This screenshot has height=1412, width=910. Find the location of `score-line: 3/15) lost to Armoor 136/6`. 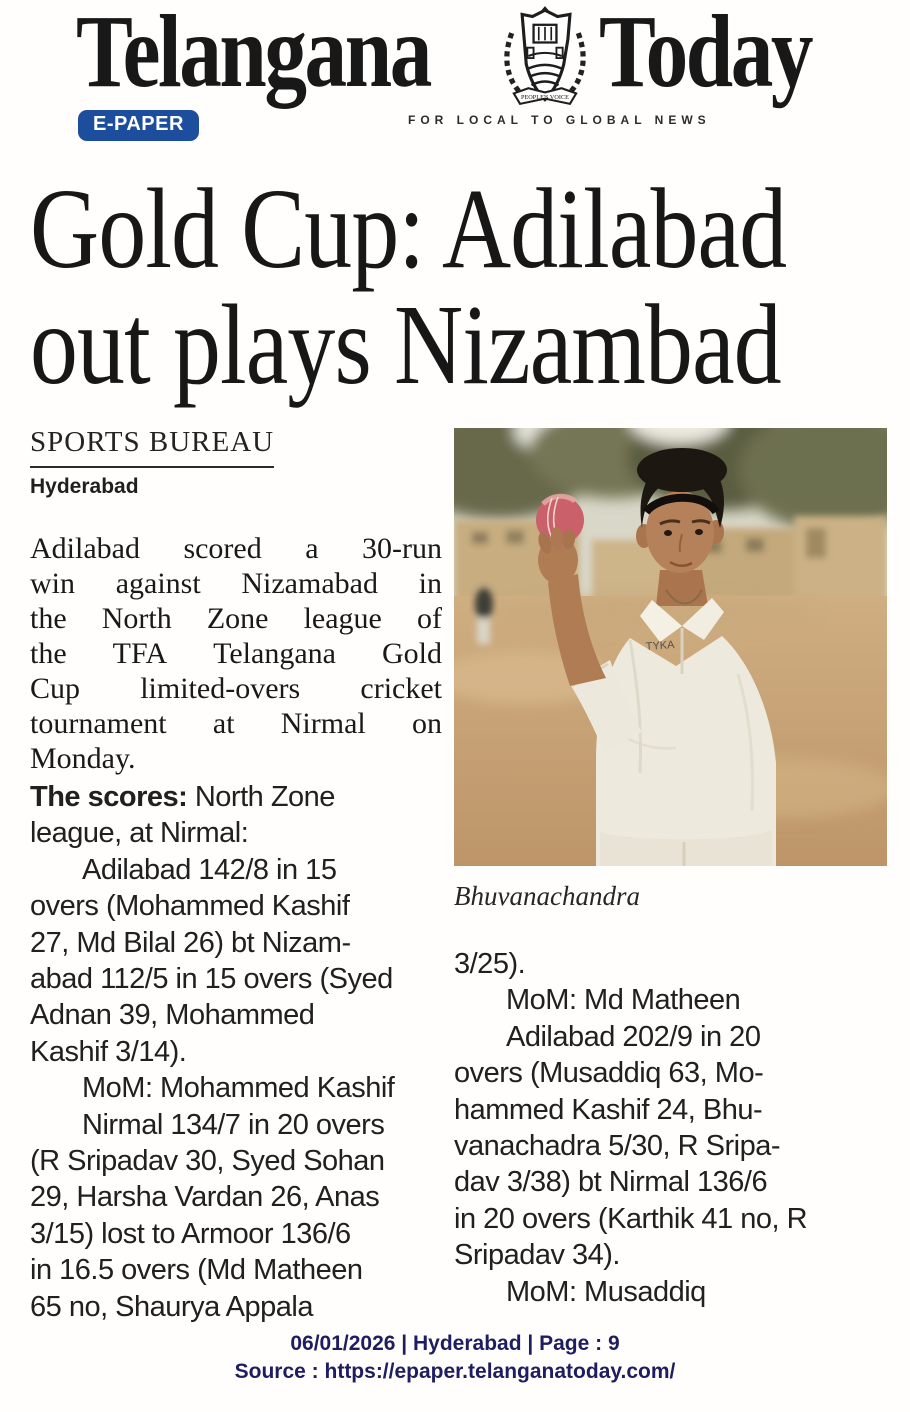

score-line: 3/15) lost to Armoor 136/6 is located at coordinates (190, 1233).